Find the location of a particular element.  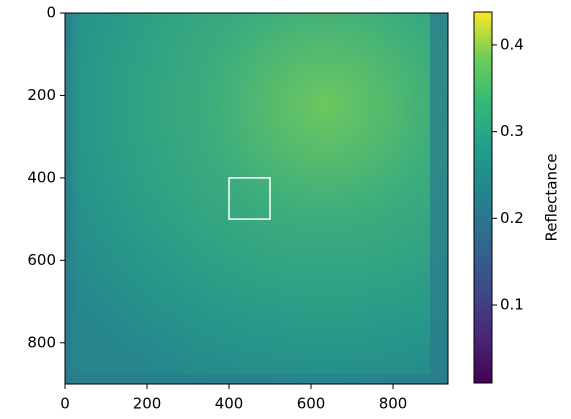

colorbar-tick-label: 0.3 is located at coordinates (512, 131).